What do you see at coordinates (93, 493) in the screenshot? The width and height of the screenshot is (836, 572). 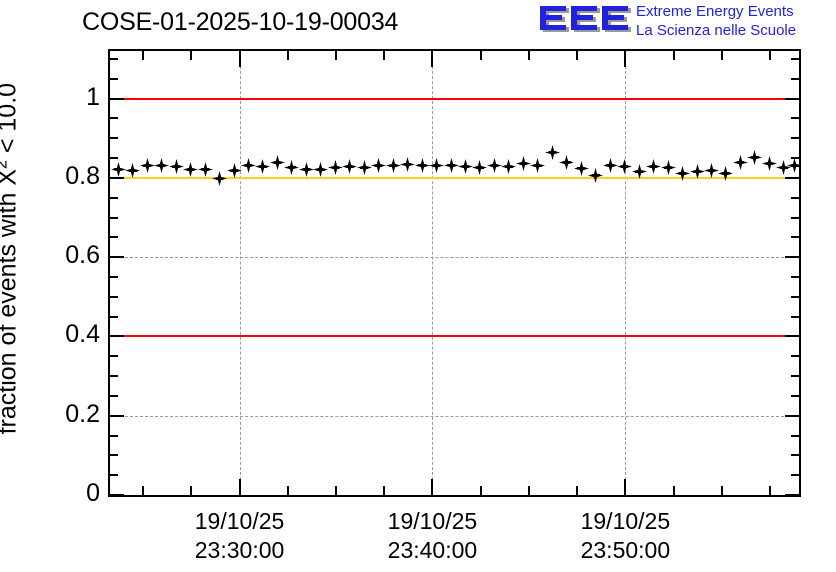 I see `y-tick-label-0: 0` at bounding box center [93, 493].